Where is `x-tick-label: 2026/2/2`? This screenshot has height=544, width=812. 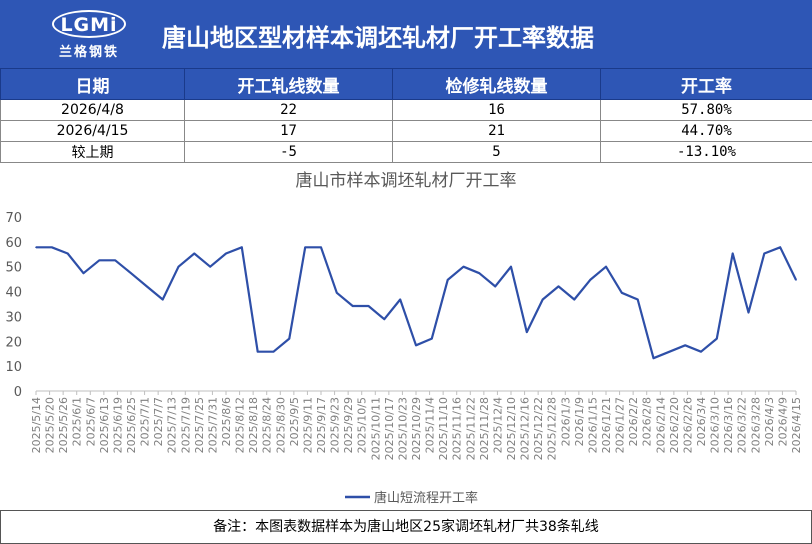 x-tick-label: 2026/2/2 is located at coordinates (633, 421).